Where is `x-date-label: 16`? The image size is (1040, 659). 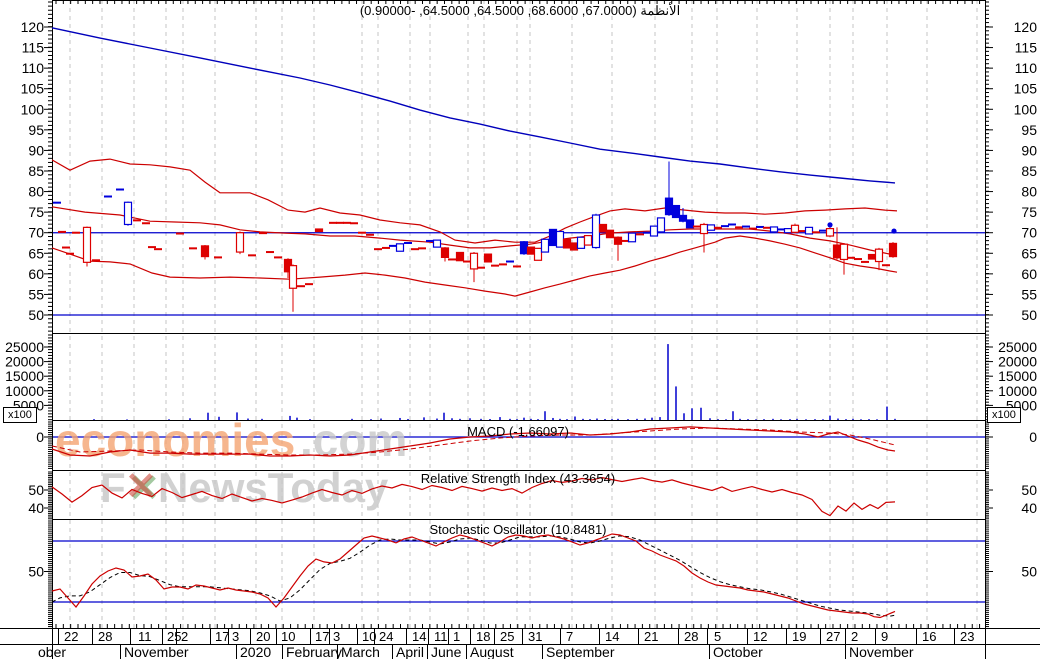 x-date-label: 16 is located at coordinates (929, 636).